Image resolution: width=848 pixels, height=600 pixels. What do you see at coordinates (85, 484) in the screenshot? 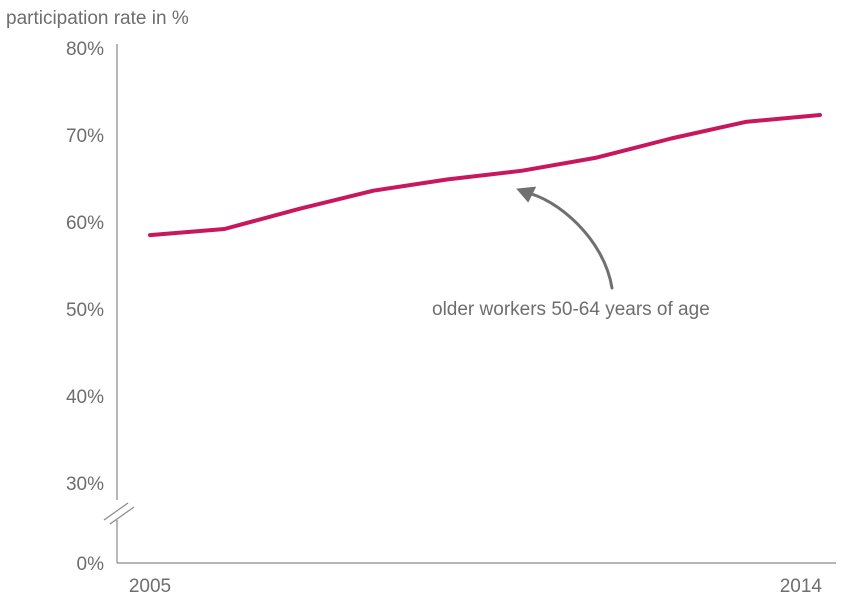
I see `y-tick-label: 30%` at bounding box center [85, 484].